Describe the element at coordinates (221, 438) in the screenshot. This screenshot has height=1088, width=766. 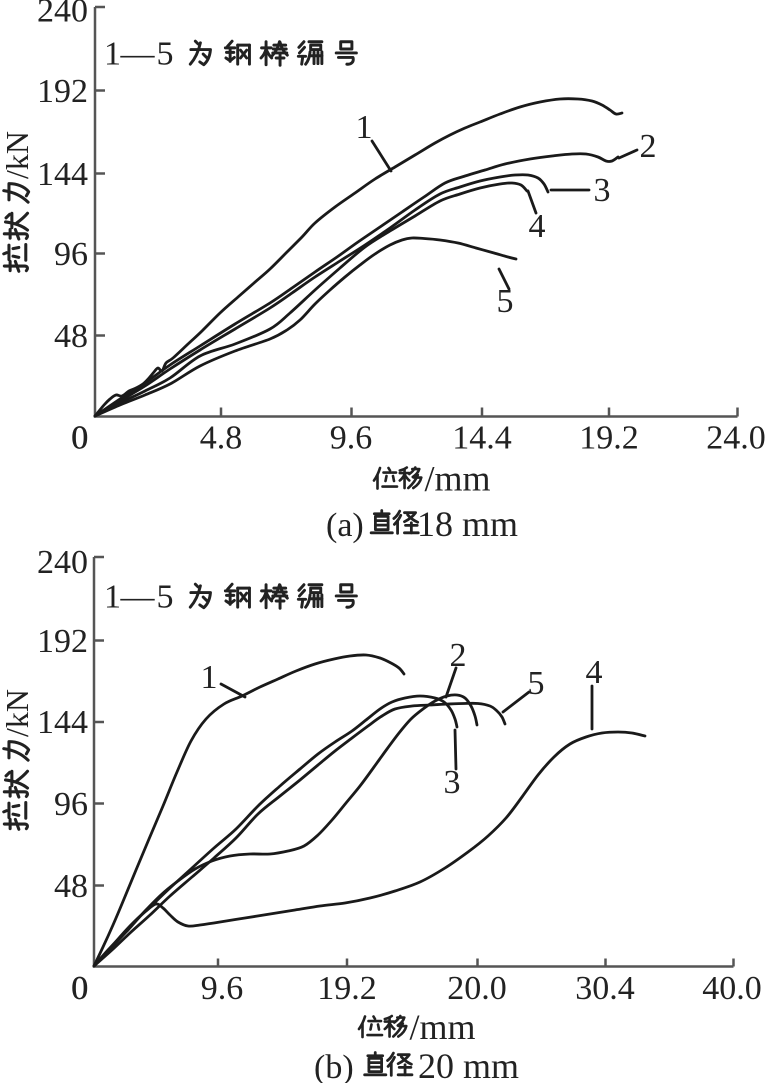
I see `svg-text: 4.8` at that location.